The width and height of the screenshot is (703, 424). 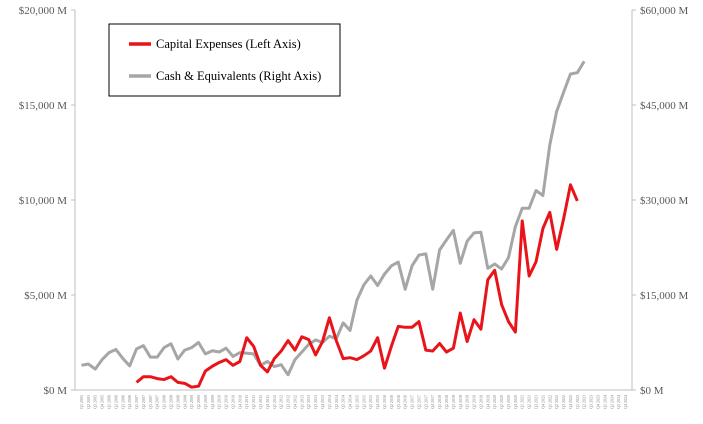 I want to click on left-tick-label: $0 M, so click(x=55, y=391).